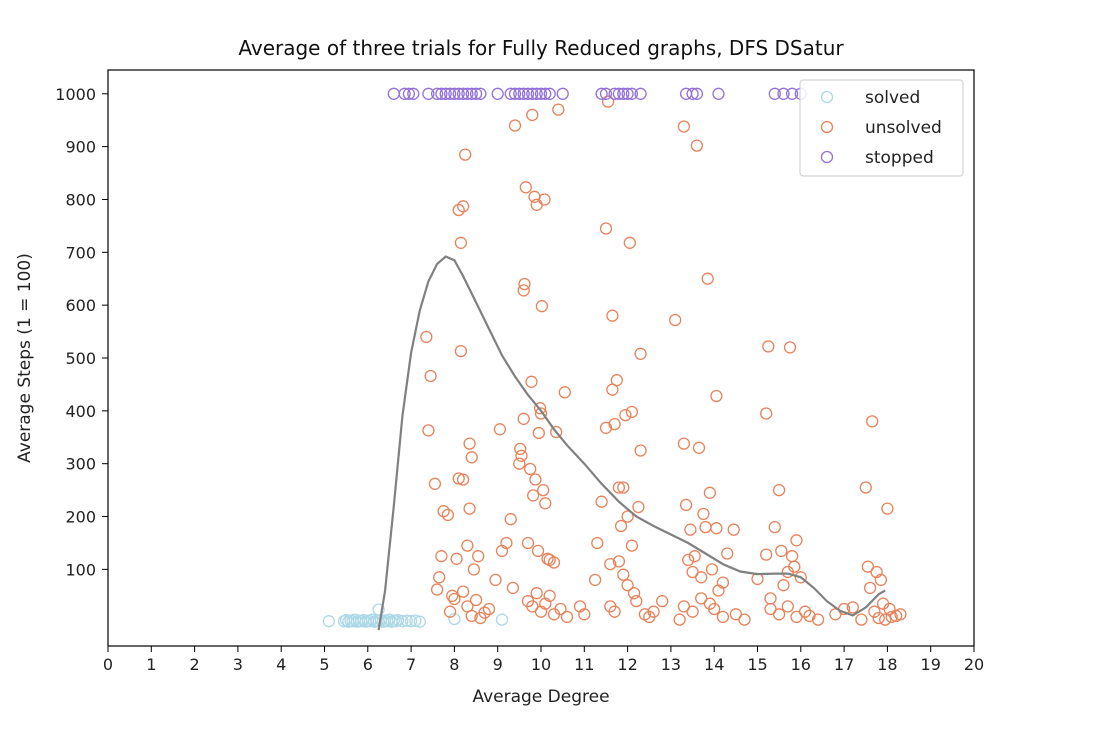 The width and height of the screenshot is (1116, 748). Describe the element at coordinates (80, 305) in the screenshot. I see `y-tick-label: 600` at that location.